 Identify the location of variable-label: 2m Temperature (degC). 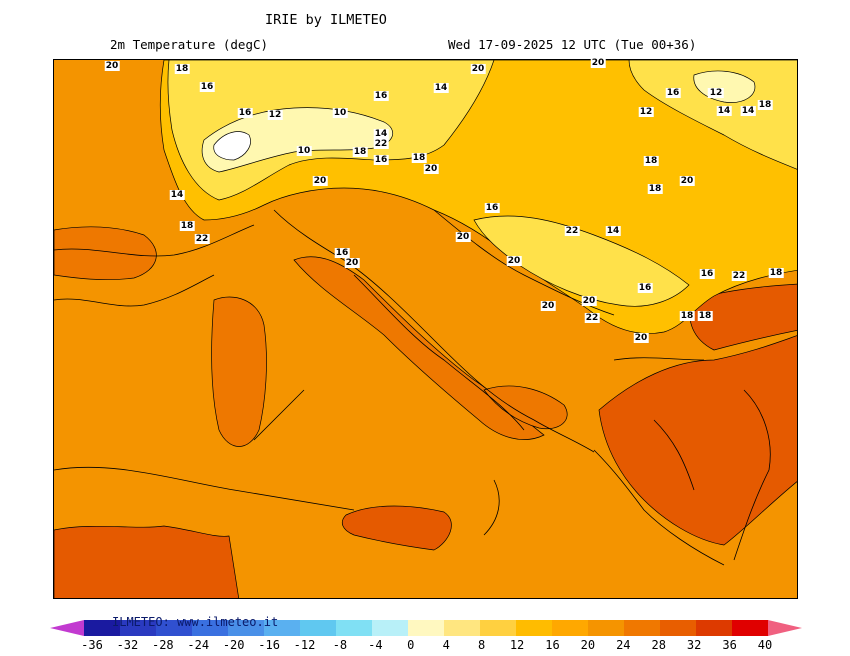
(189, 44).